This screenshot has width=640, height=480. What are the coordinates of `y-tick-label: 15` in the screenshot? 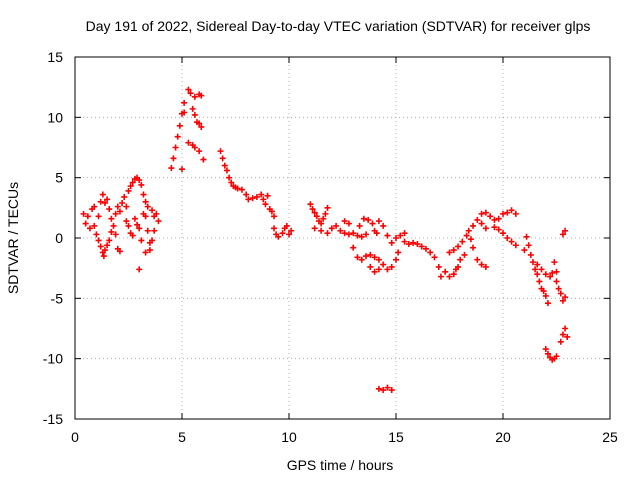 It's located at (55, 57).